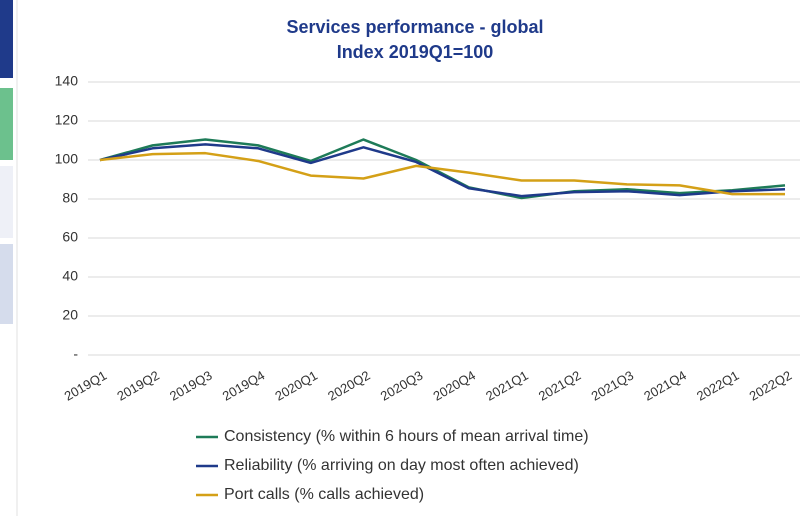 Image resolution: width=808 pixels, height=516 pixels. What do you see at coordinates (415, 52) in the screenshot?
I see `chart-subtitle: Index 2019Q1=100` at bounding box center [415, 52].